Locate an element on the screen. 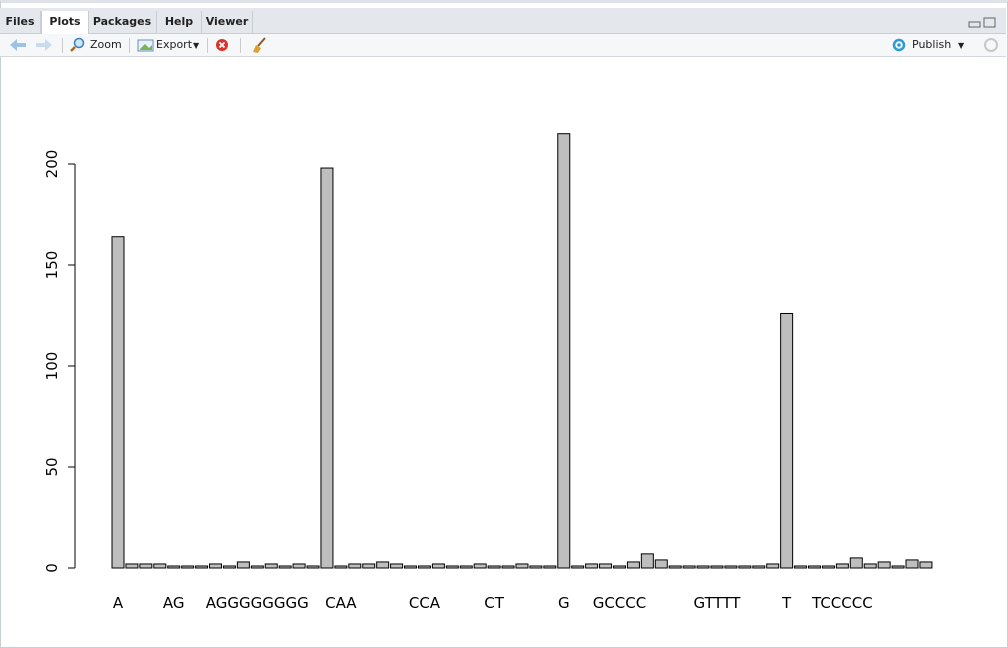 The image size is (1008, 648). x-tick-label: CAA is located at coordinates (341, 603).